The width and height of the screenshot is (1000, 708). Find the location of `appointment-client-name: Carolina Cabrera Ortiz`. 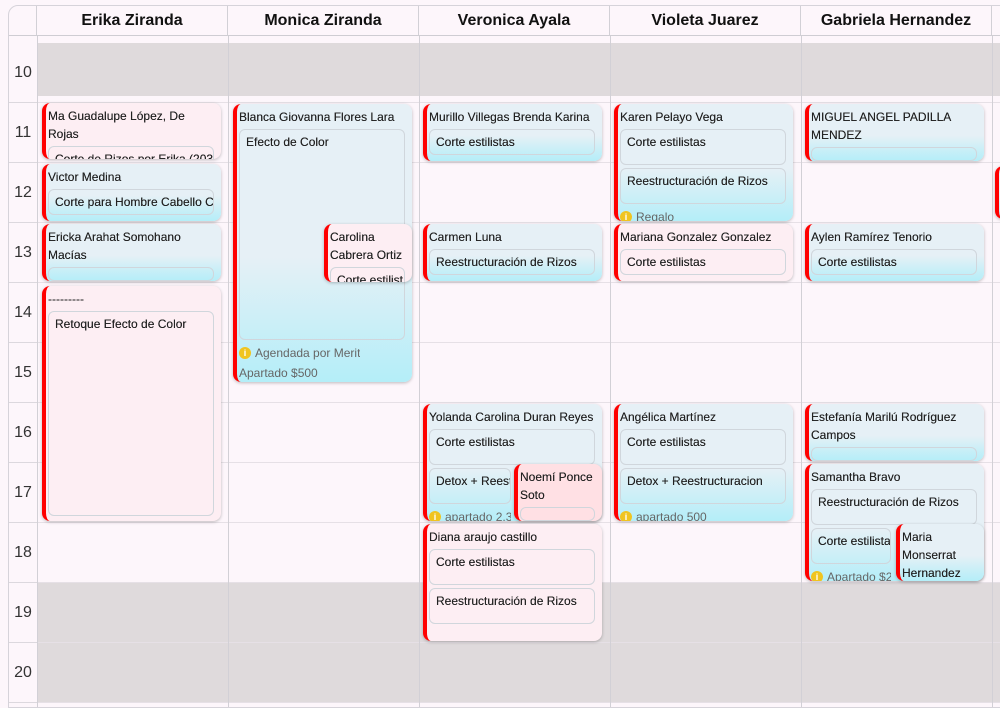

appointment-client-name: Carolina Cabrera Ortiz is located at coordinates (366, 246).